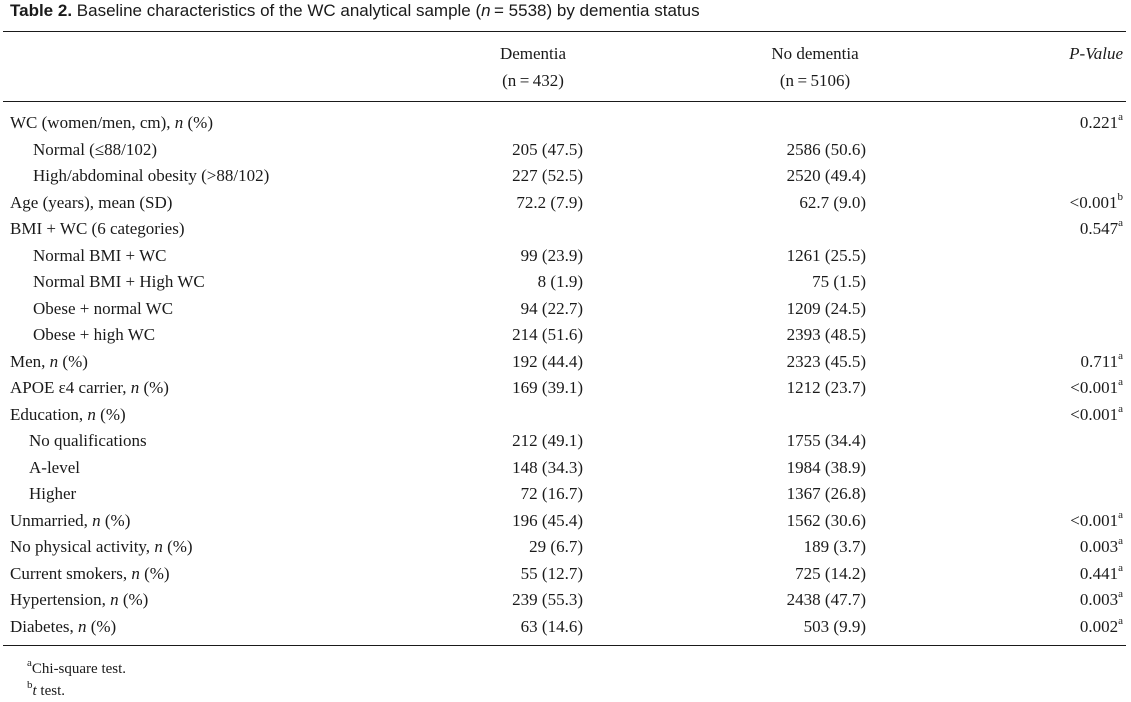  I want to click on cell-dementia-text: 63 (14.6), so click(551, 626).